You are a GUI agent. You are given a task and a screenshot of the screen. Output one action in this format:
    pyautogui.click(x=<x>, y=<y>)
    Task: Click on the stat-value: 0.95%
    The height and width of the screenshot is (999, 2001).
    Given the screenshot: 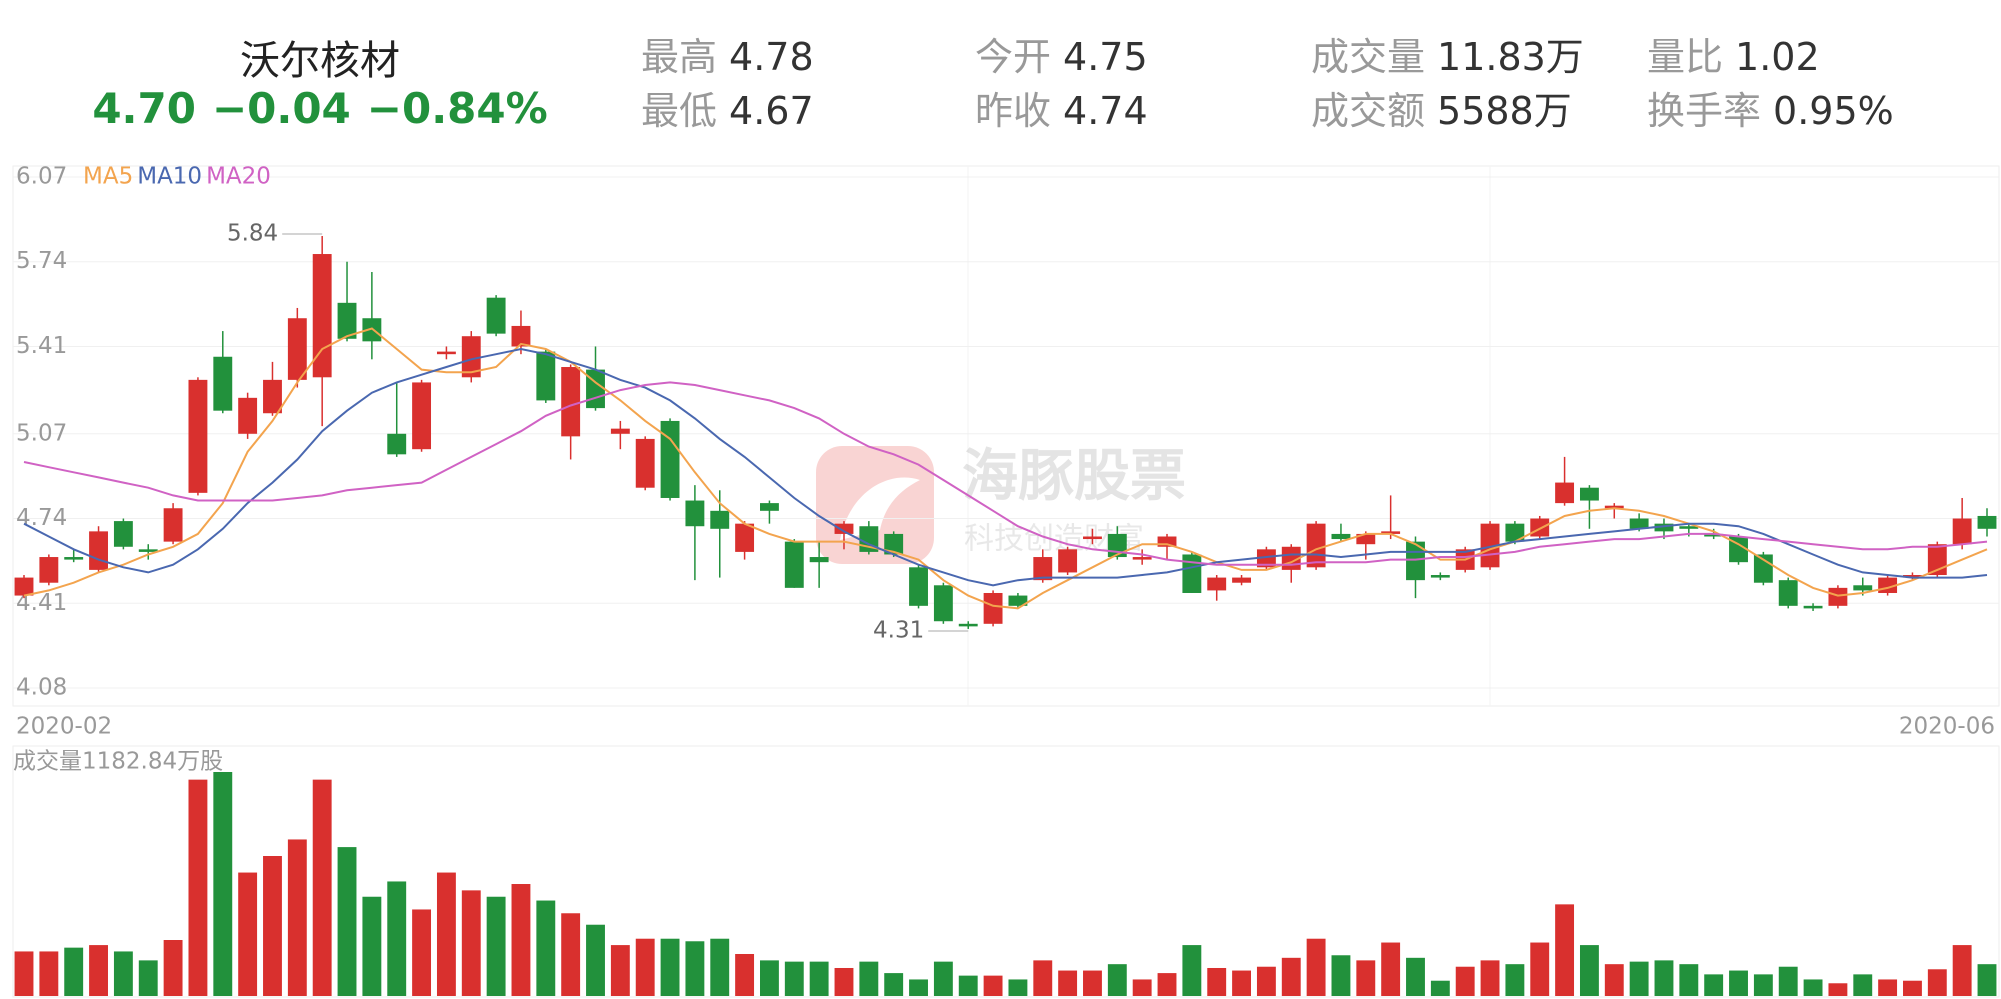 What is the action you would take?
    pyautogui.click(x=1833, y=111)
    